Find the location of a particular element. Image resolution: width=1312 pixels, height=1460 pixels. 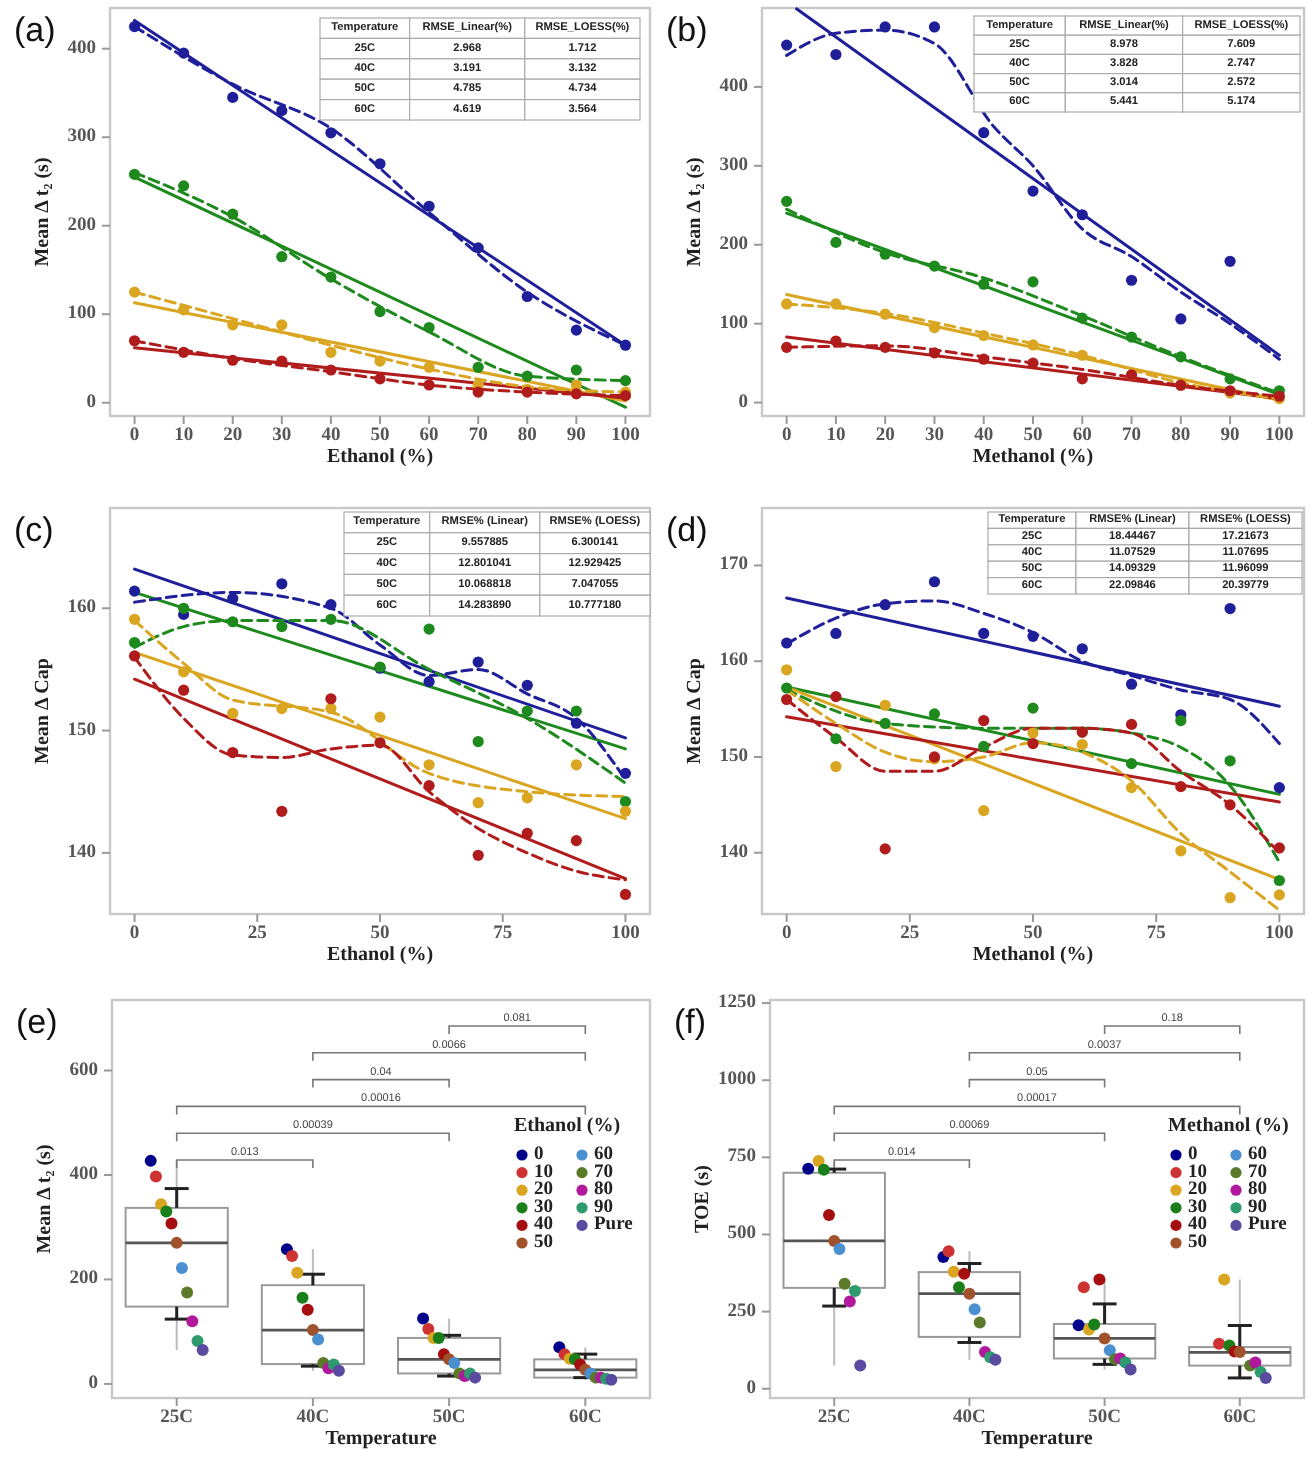

y-tick-label: 400 is located at coordinates (734, 86).